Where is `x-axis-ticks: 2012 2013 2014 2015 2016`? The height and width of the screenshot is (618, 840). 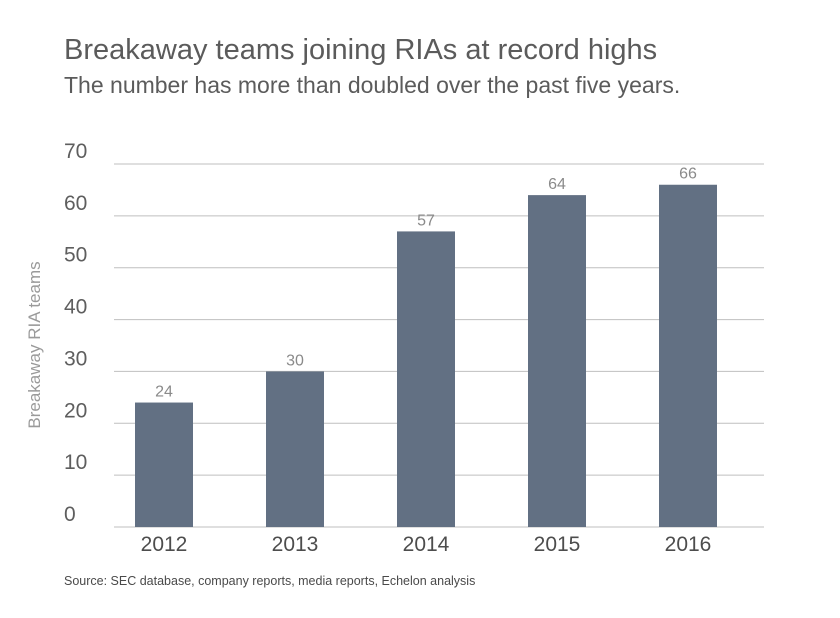
x-axis-ticks: 2012 2013 2014 2015 2016 is located at coordinates (426, 544).